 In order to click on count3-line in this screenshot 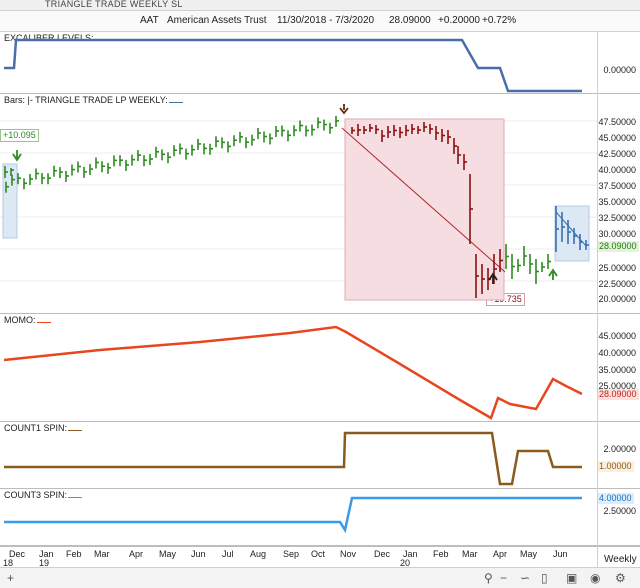, I will do `click(293, 515)`.